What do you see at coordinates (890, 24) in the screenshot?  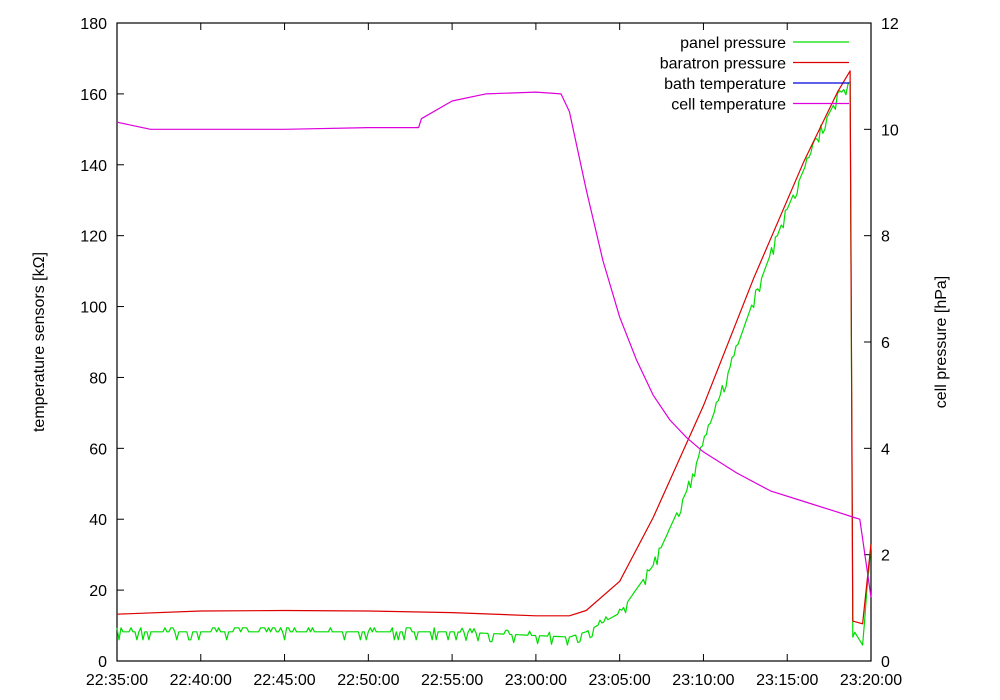 I see `right-tick-label: 12` at bounding box center [890, 24].